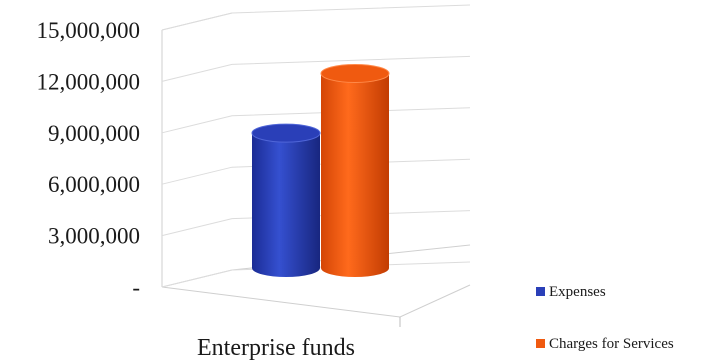  I want to click on legend-item: Expenses, so click(571, 292).